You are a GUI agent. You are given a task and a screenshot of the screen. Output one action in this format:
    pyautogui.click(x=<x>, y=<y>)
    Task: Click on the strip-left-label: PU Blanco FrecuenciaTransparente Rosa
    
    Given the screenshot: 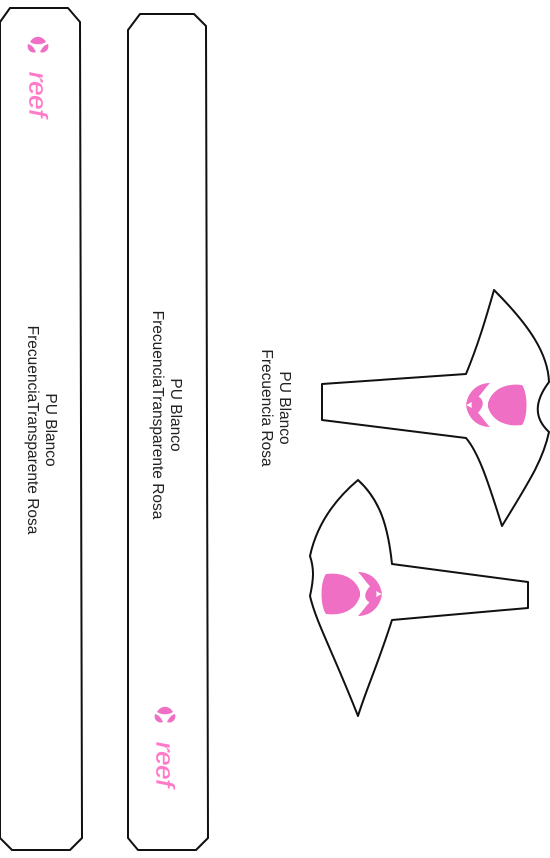 What is the action you would take?
    pyautogui.click(x=41, y=430)
    